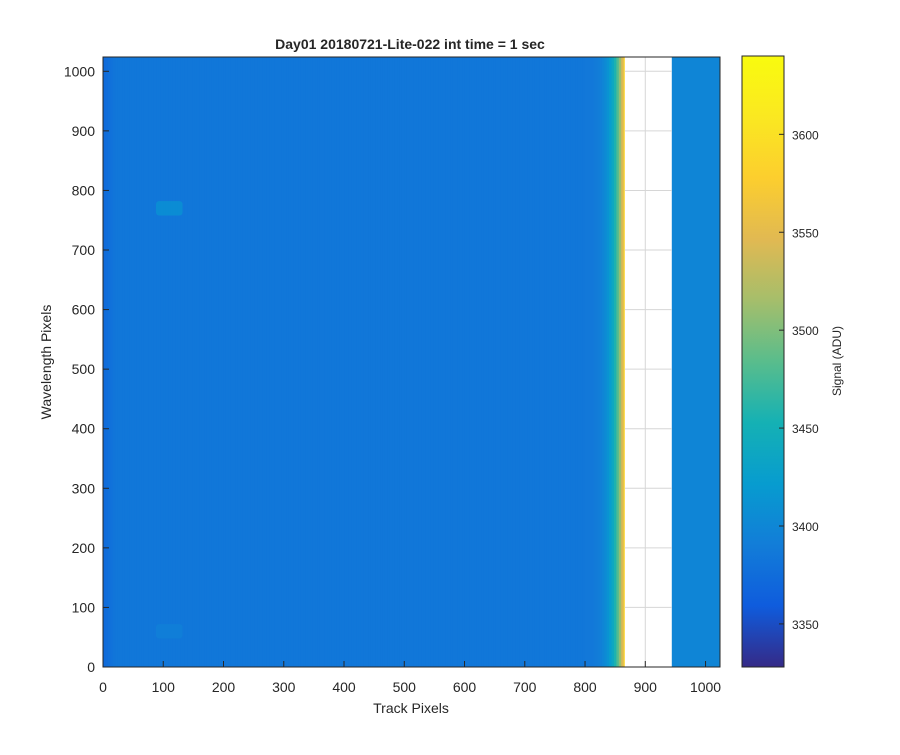  What do you see at coordinates (84, 607) in the screenshot?
I see `y-tick-label: 100` at bounding box center [84, 607].